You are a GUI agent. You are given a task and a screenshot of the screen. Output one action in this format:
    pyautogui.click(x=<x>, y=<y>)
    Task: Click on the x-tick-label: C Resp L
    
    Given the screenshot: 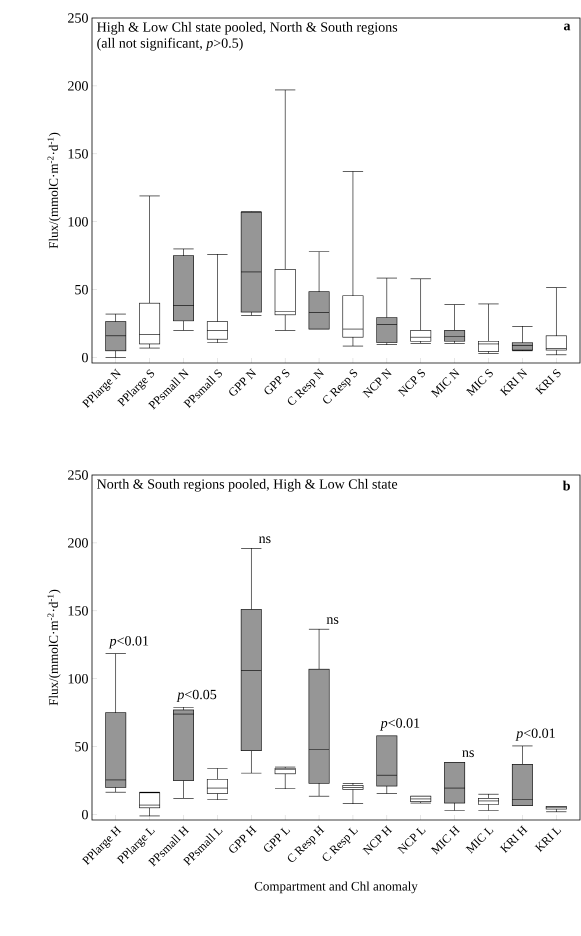 What is the action you would take?
    pyautogui.click(x=340, y=844)
    